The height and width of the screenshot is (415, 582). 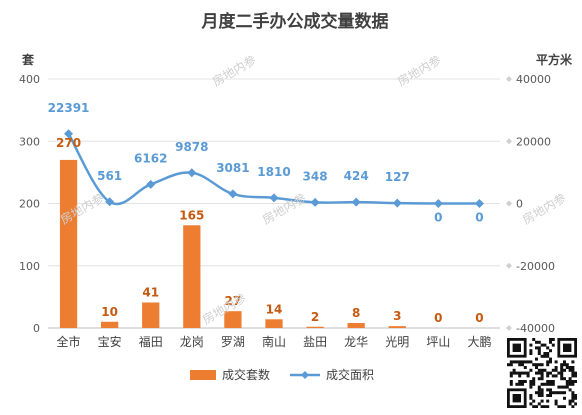 I want to click on right-tick-label: -20000, so click(x=535, y=266).